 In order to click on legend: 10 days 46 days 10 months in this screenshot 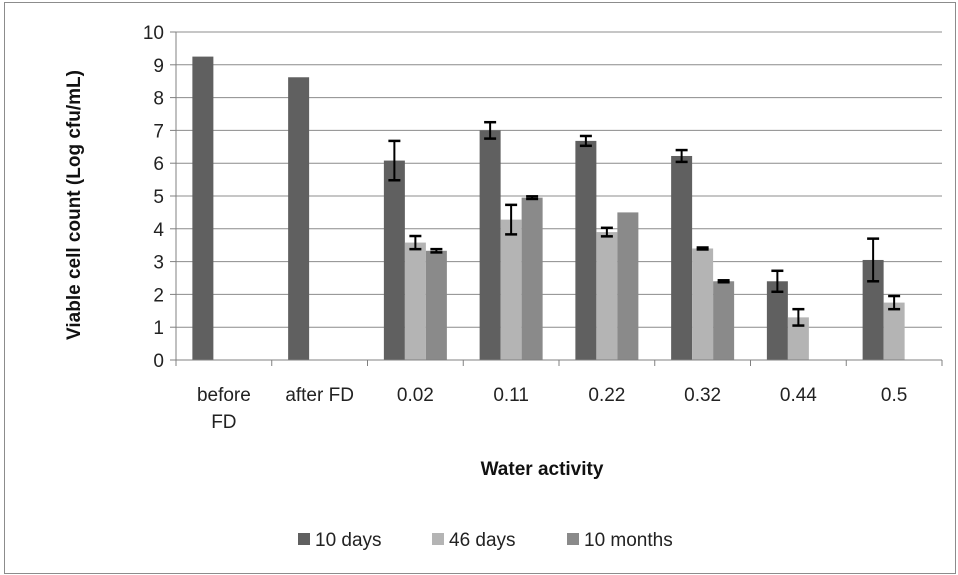, I will do `click(485, 540)`.